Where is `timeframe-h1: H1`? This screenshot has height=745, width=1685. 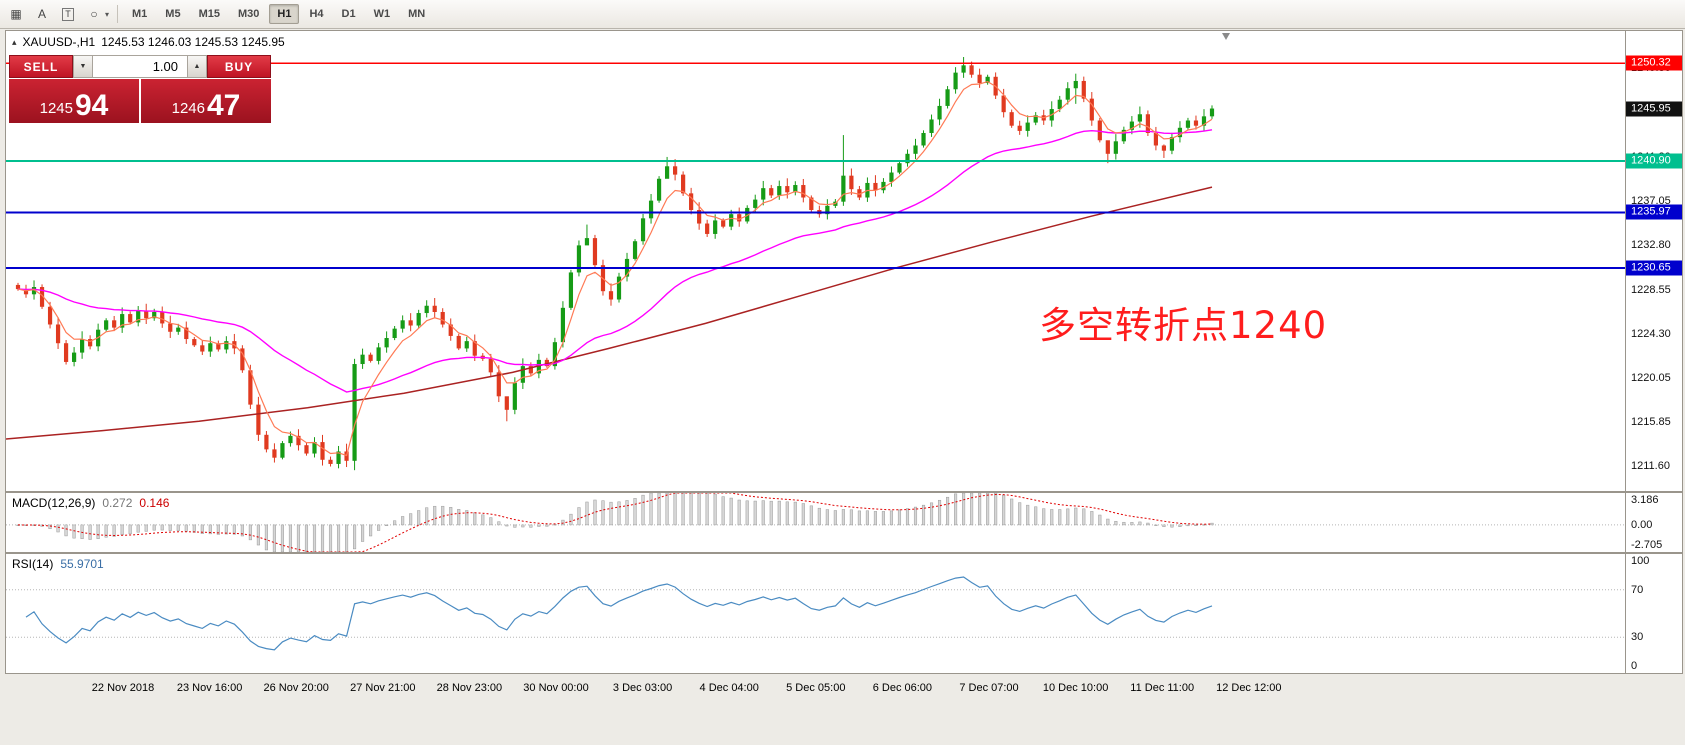
timeframe-h1: H1 is located at coordinates (284, 14).